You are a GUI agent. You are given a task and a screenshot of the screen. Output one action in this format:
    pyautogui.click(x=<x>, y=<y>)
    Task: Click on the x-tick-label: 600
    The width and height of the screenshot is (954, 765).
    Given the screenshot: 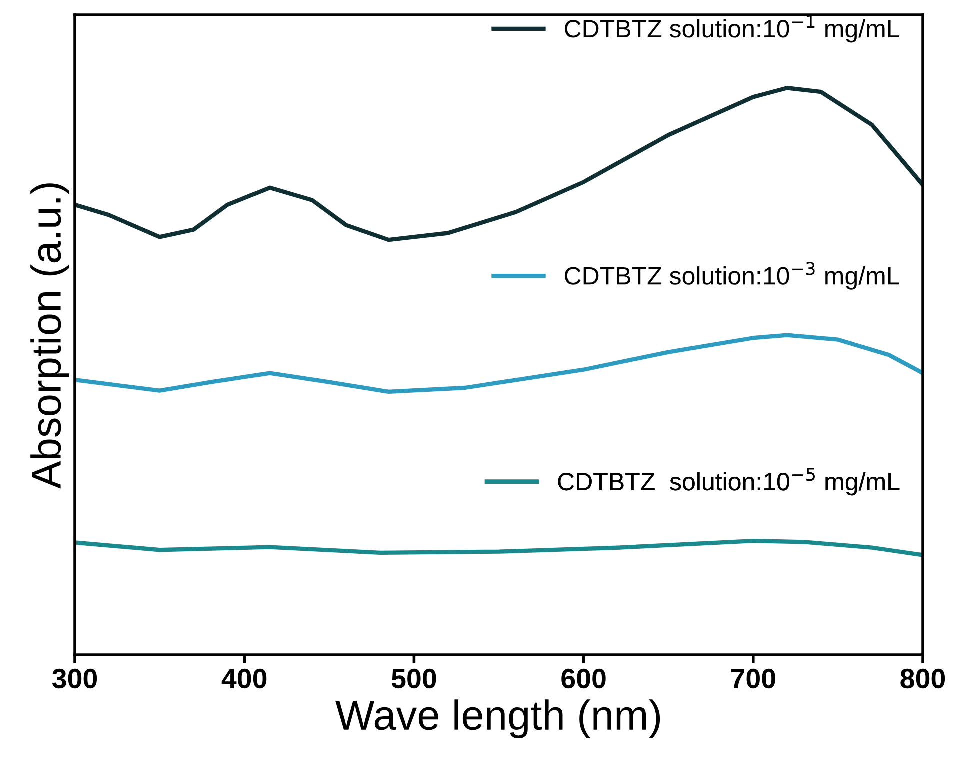 What is the action you would take?
    pyautogui.click(x=584, y=678)
    